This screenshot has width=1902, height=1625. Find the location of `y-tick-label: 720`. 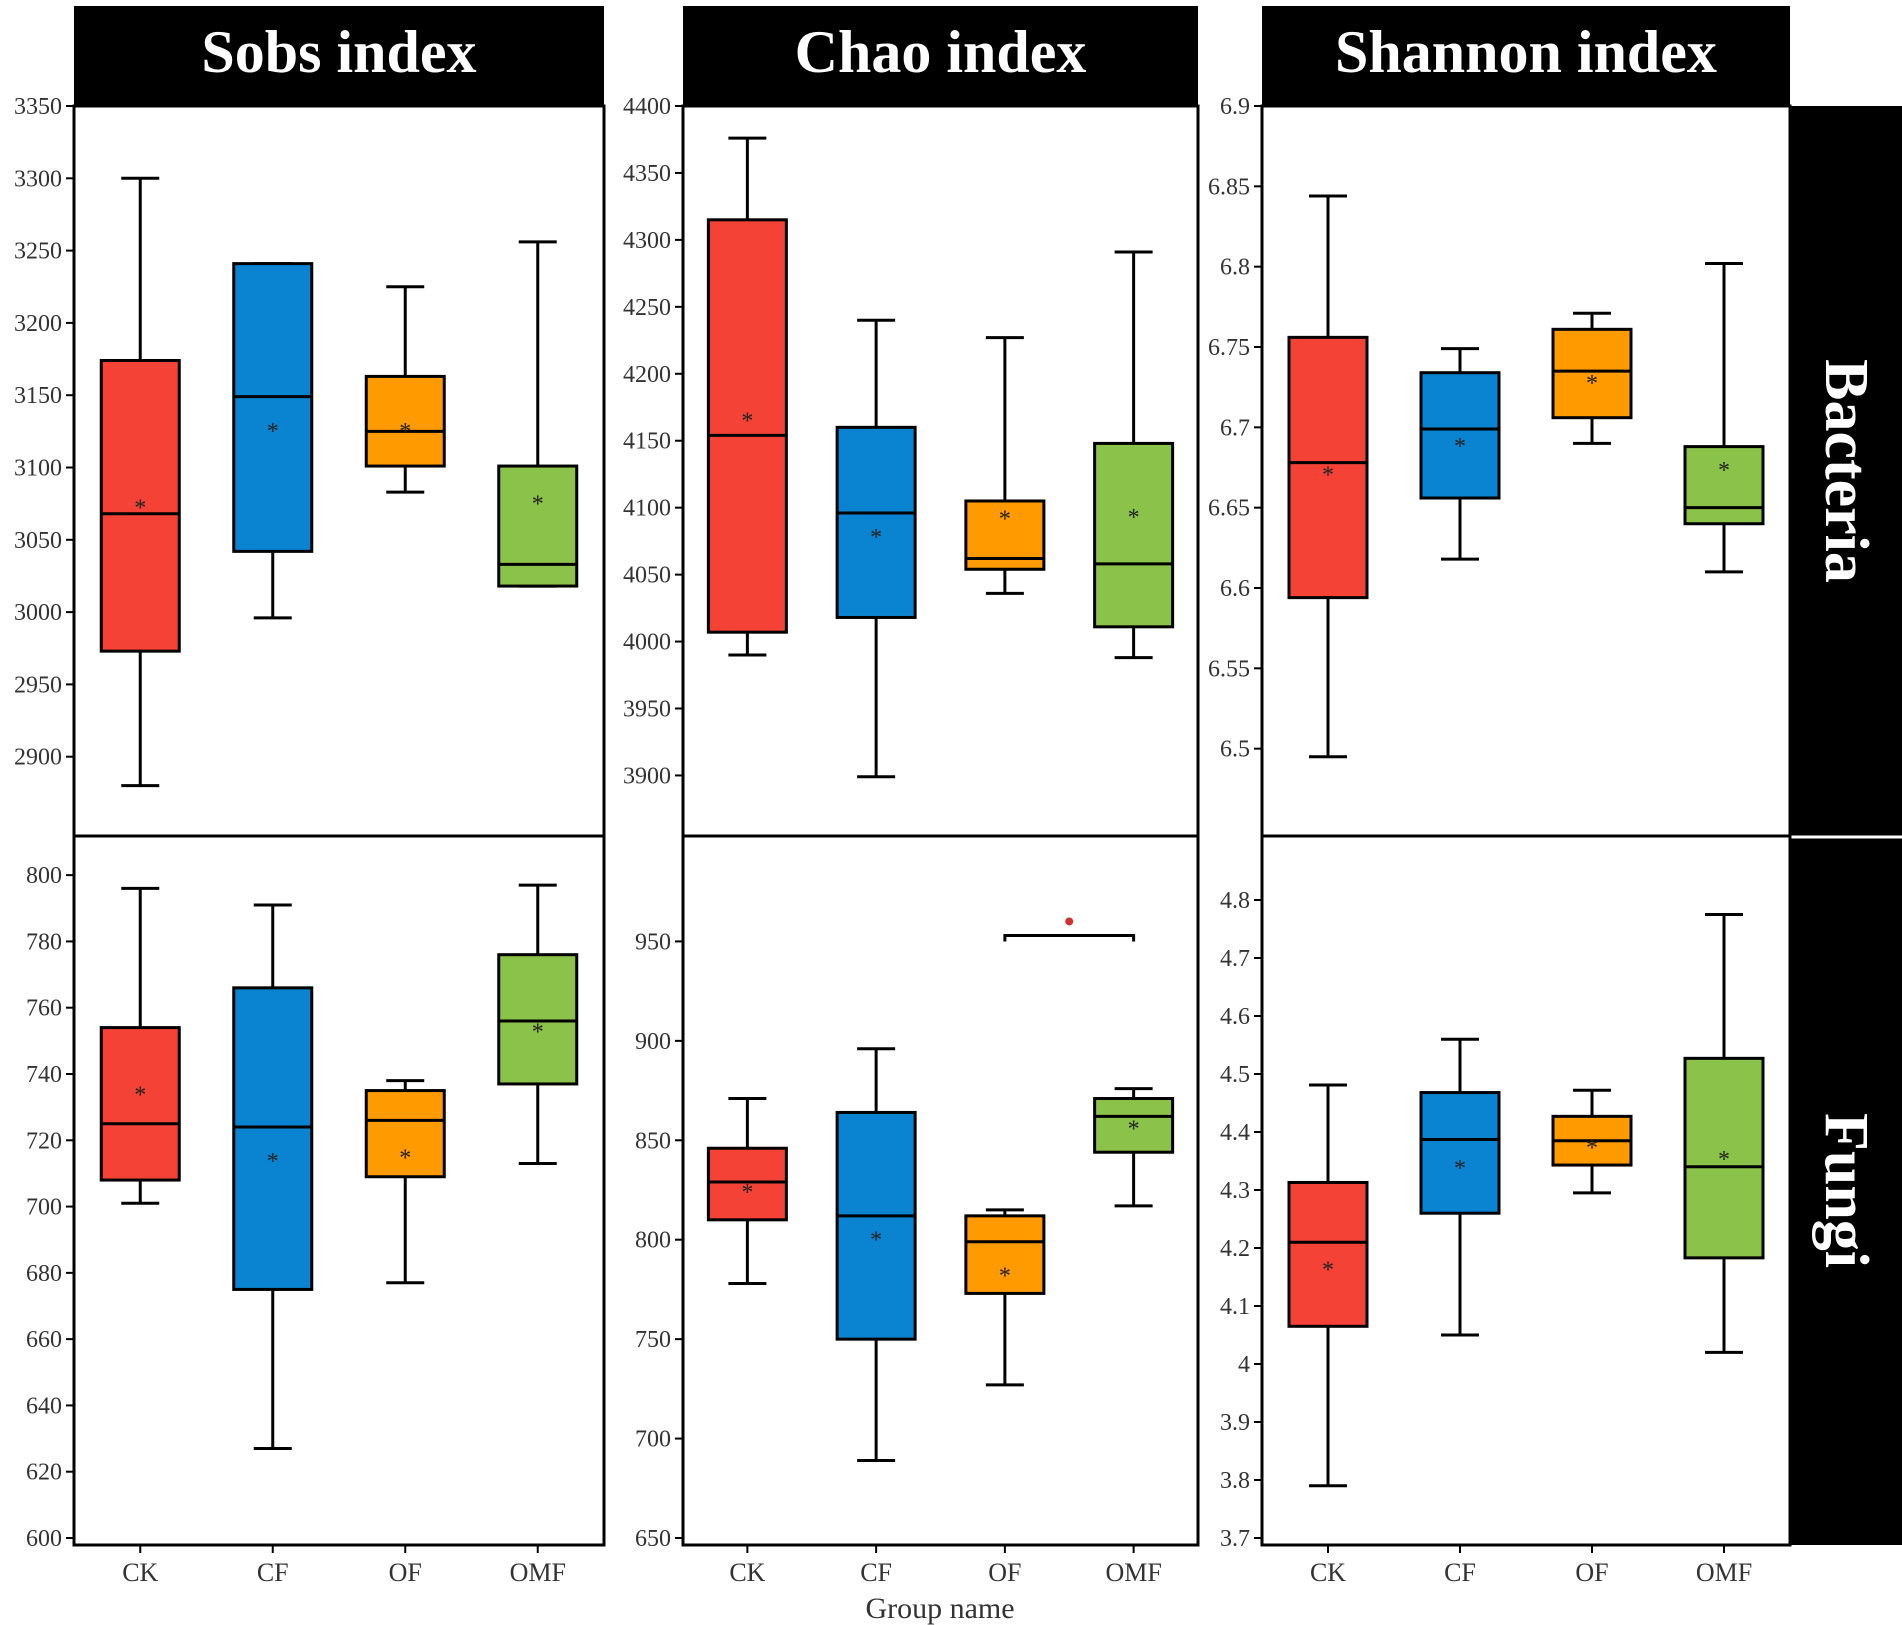

y-tick-label: 720 is located at coordinates (44, 1141).